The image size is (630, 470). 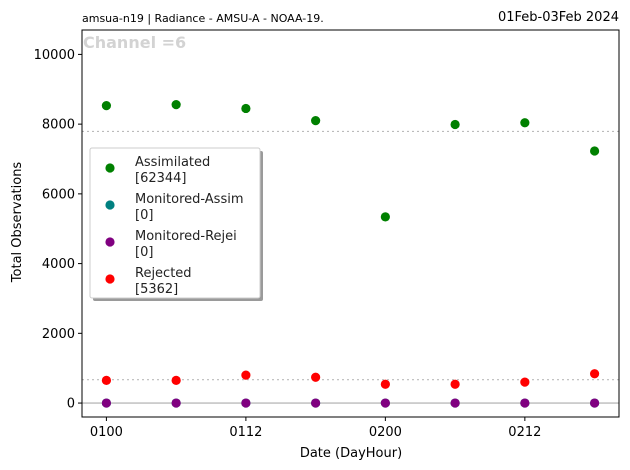 I want to click on legend-marker-monitored-assim, so click(x=110, y=205).